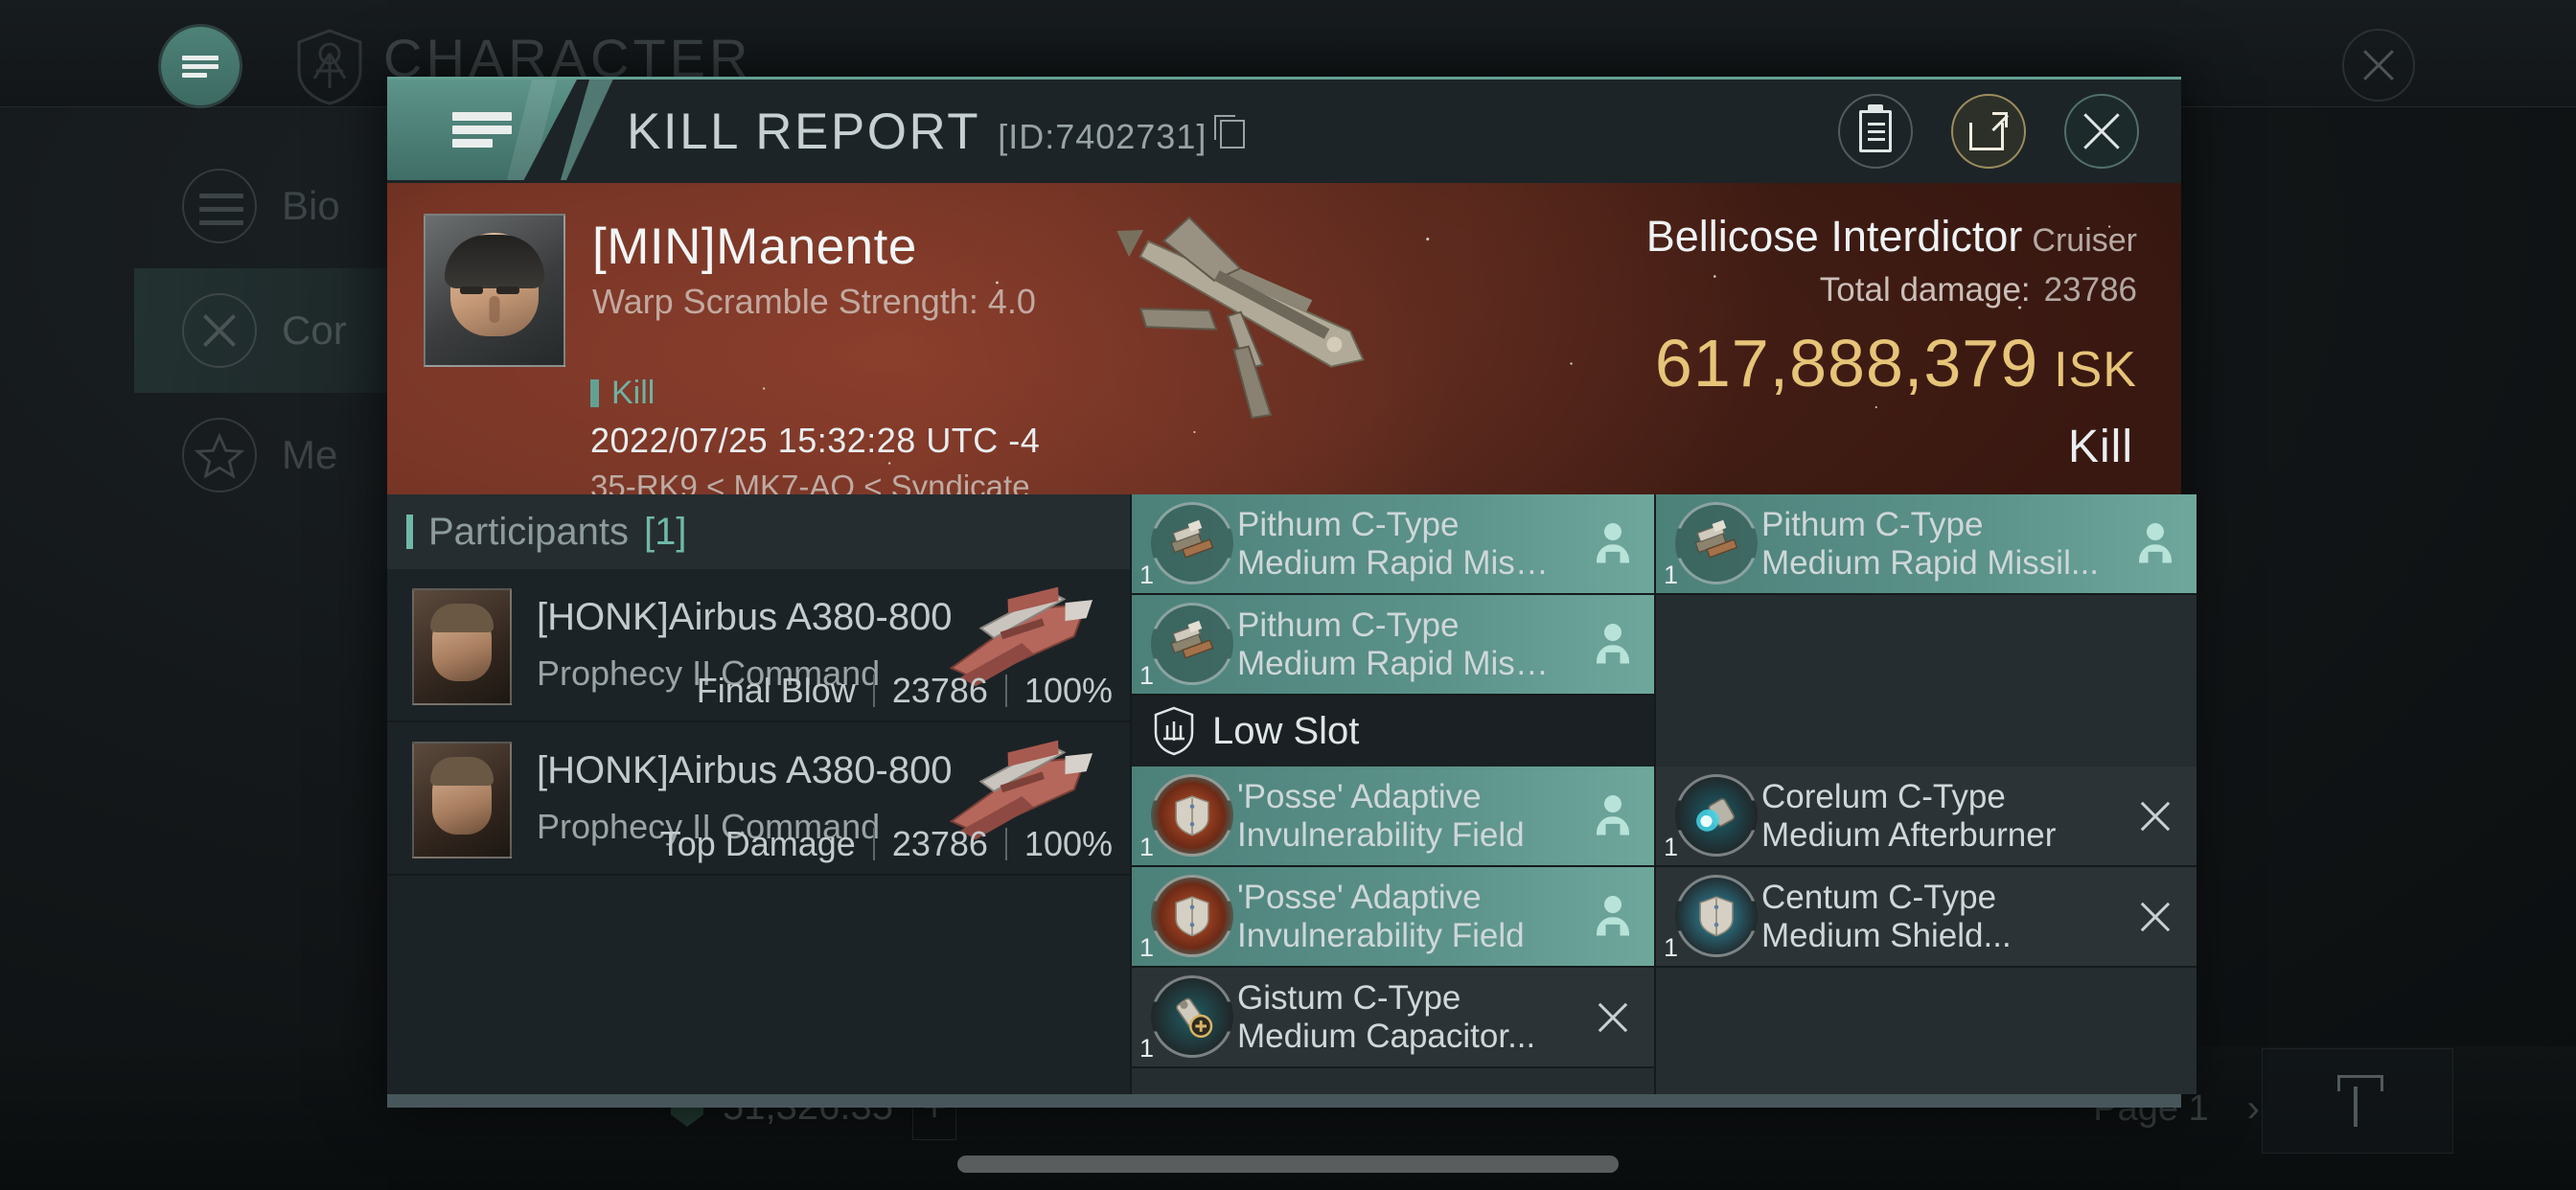 The image size is (2576, 1190). What do you see at coordinates (1925, 290) in the screenshot?
I see `total-damage-label: Total damage:` at bounding box center [1925, 290].